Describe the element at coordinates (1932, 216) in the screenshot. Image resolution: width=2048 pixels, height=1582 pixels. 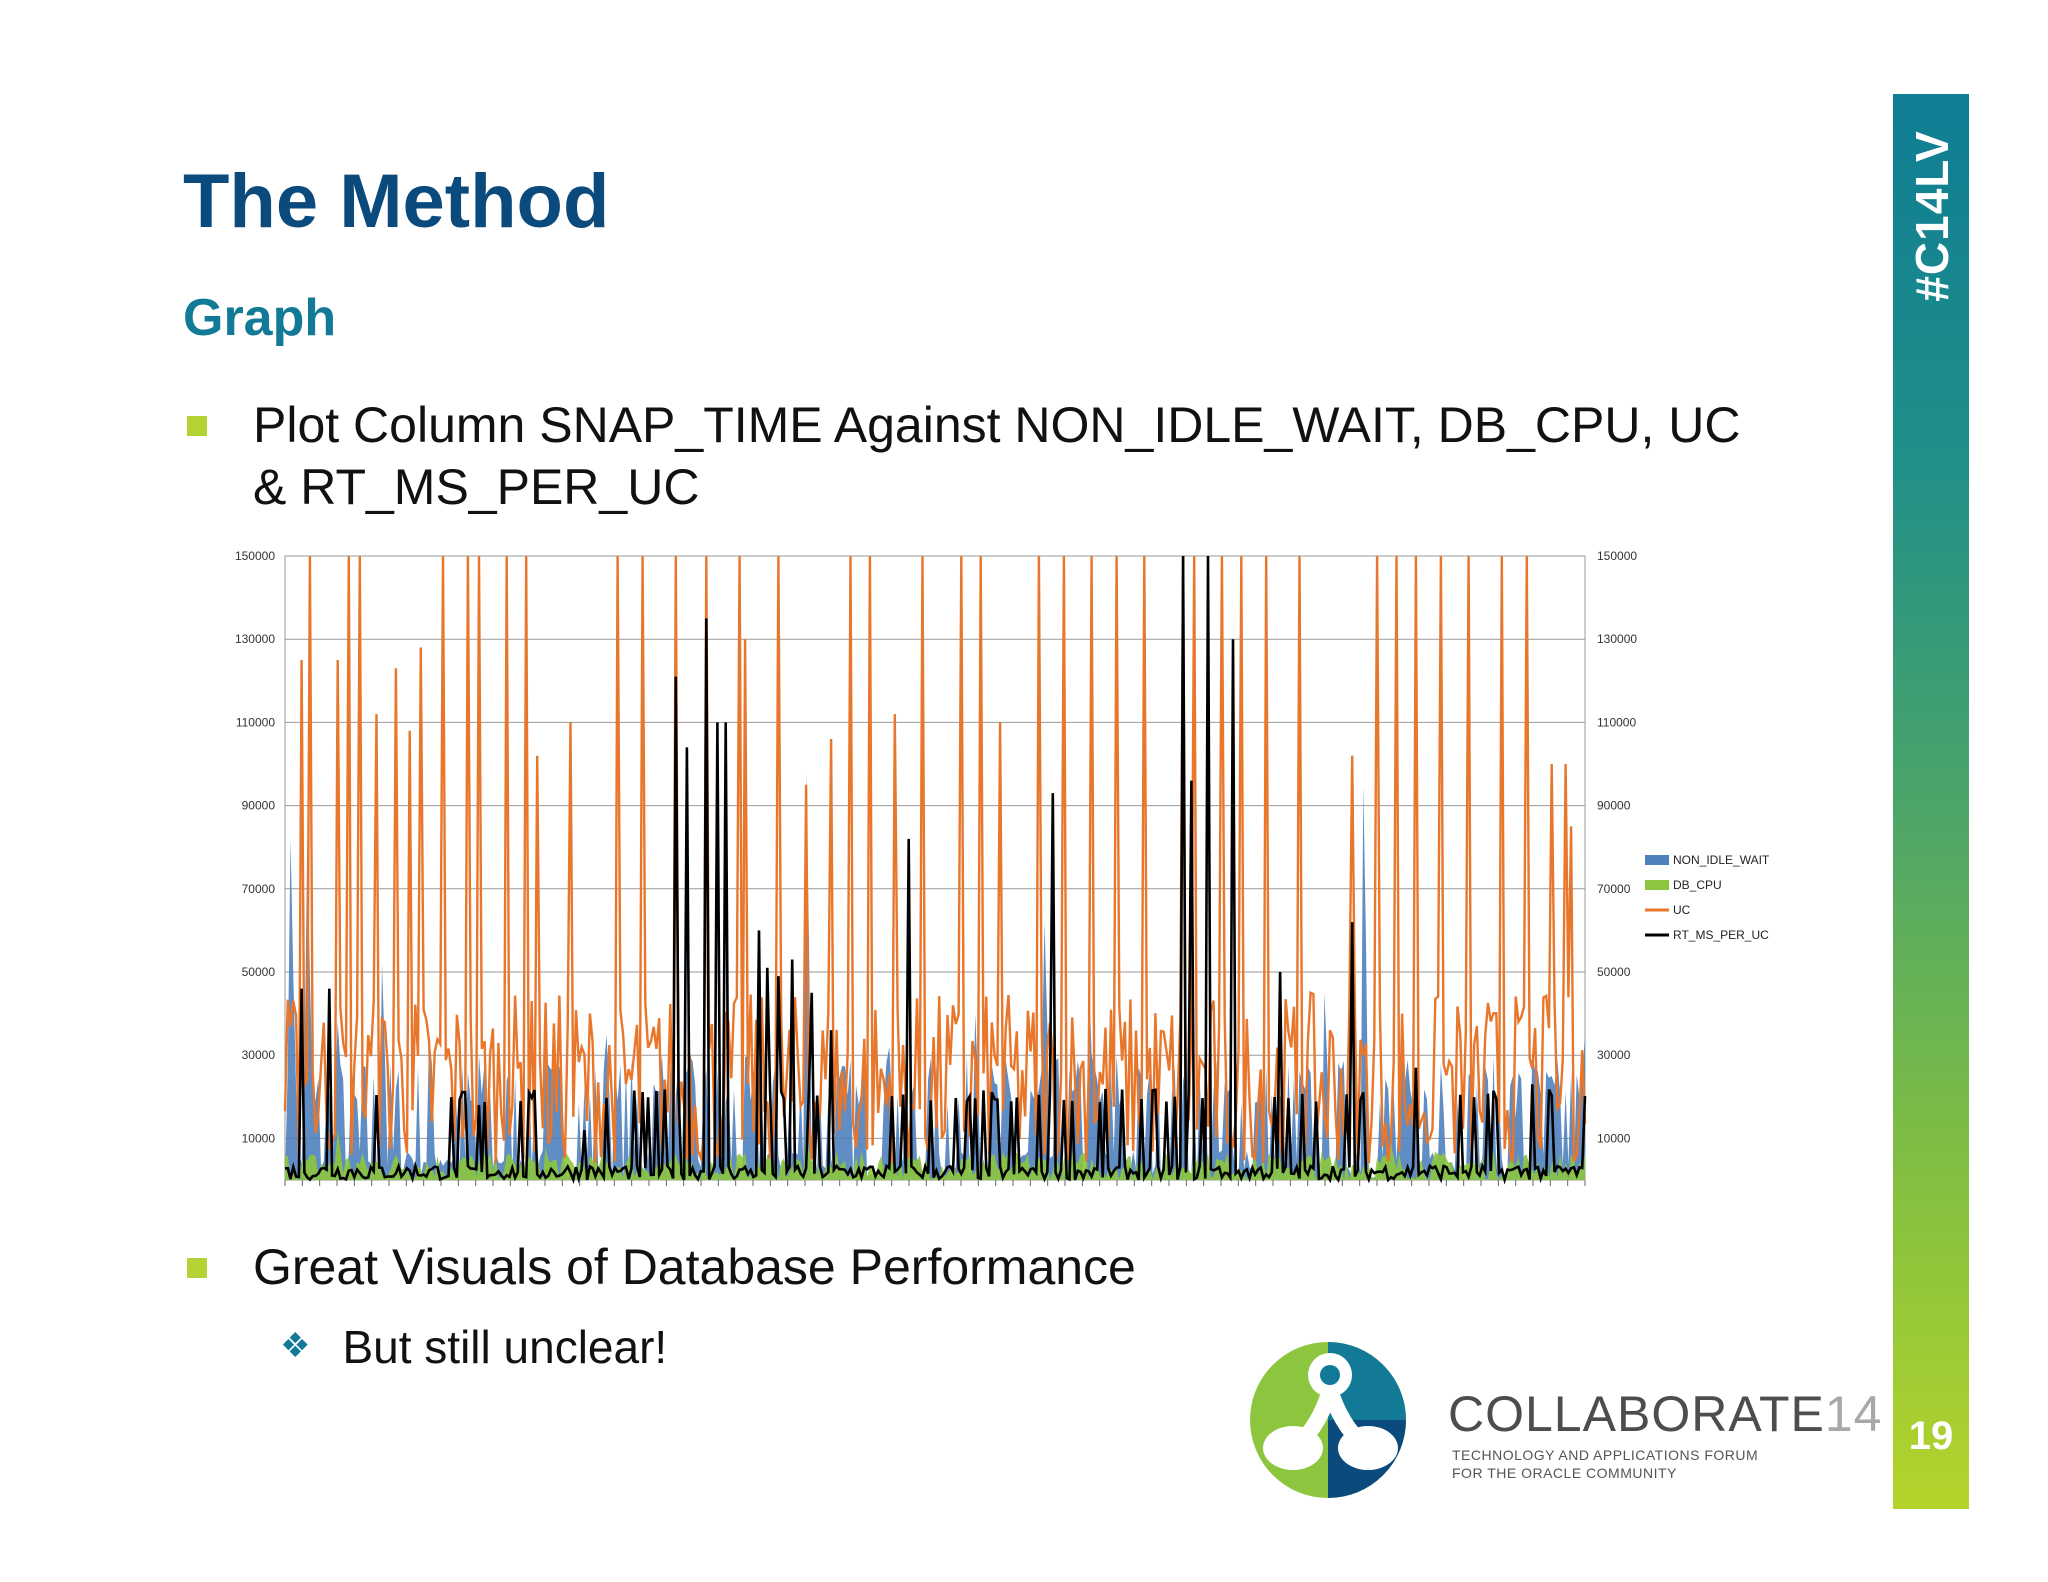
I see `hashtag-label: #C14LV` at that location.